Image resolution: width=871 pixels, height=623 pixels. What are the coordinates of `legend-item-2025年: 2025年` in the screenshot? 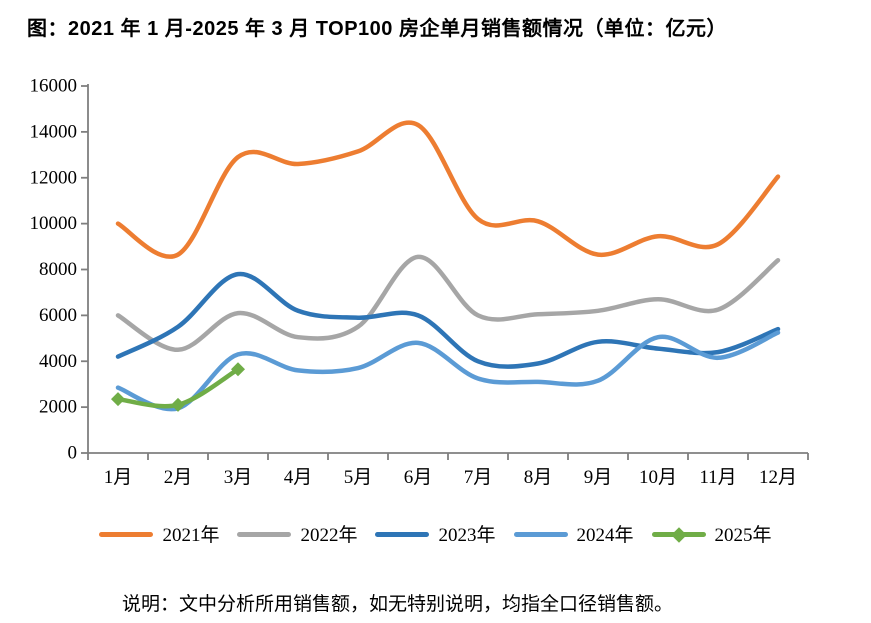 It's located at (711, 535).